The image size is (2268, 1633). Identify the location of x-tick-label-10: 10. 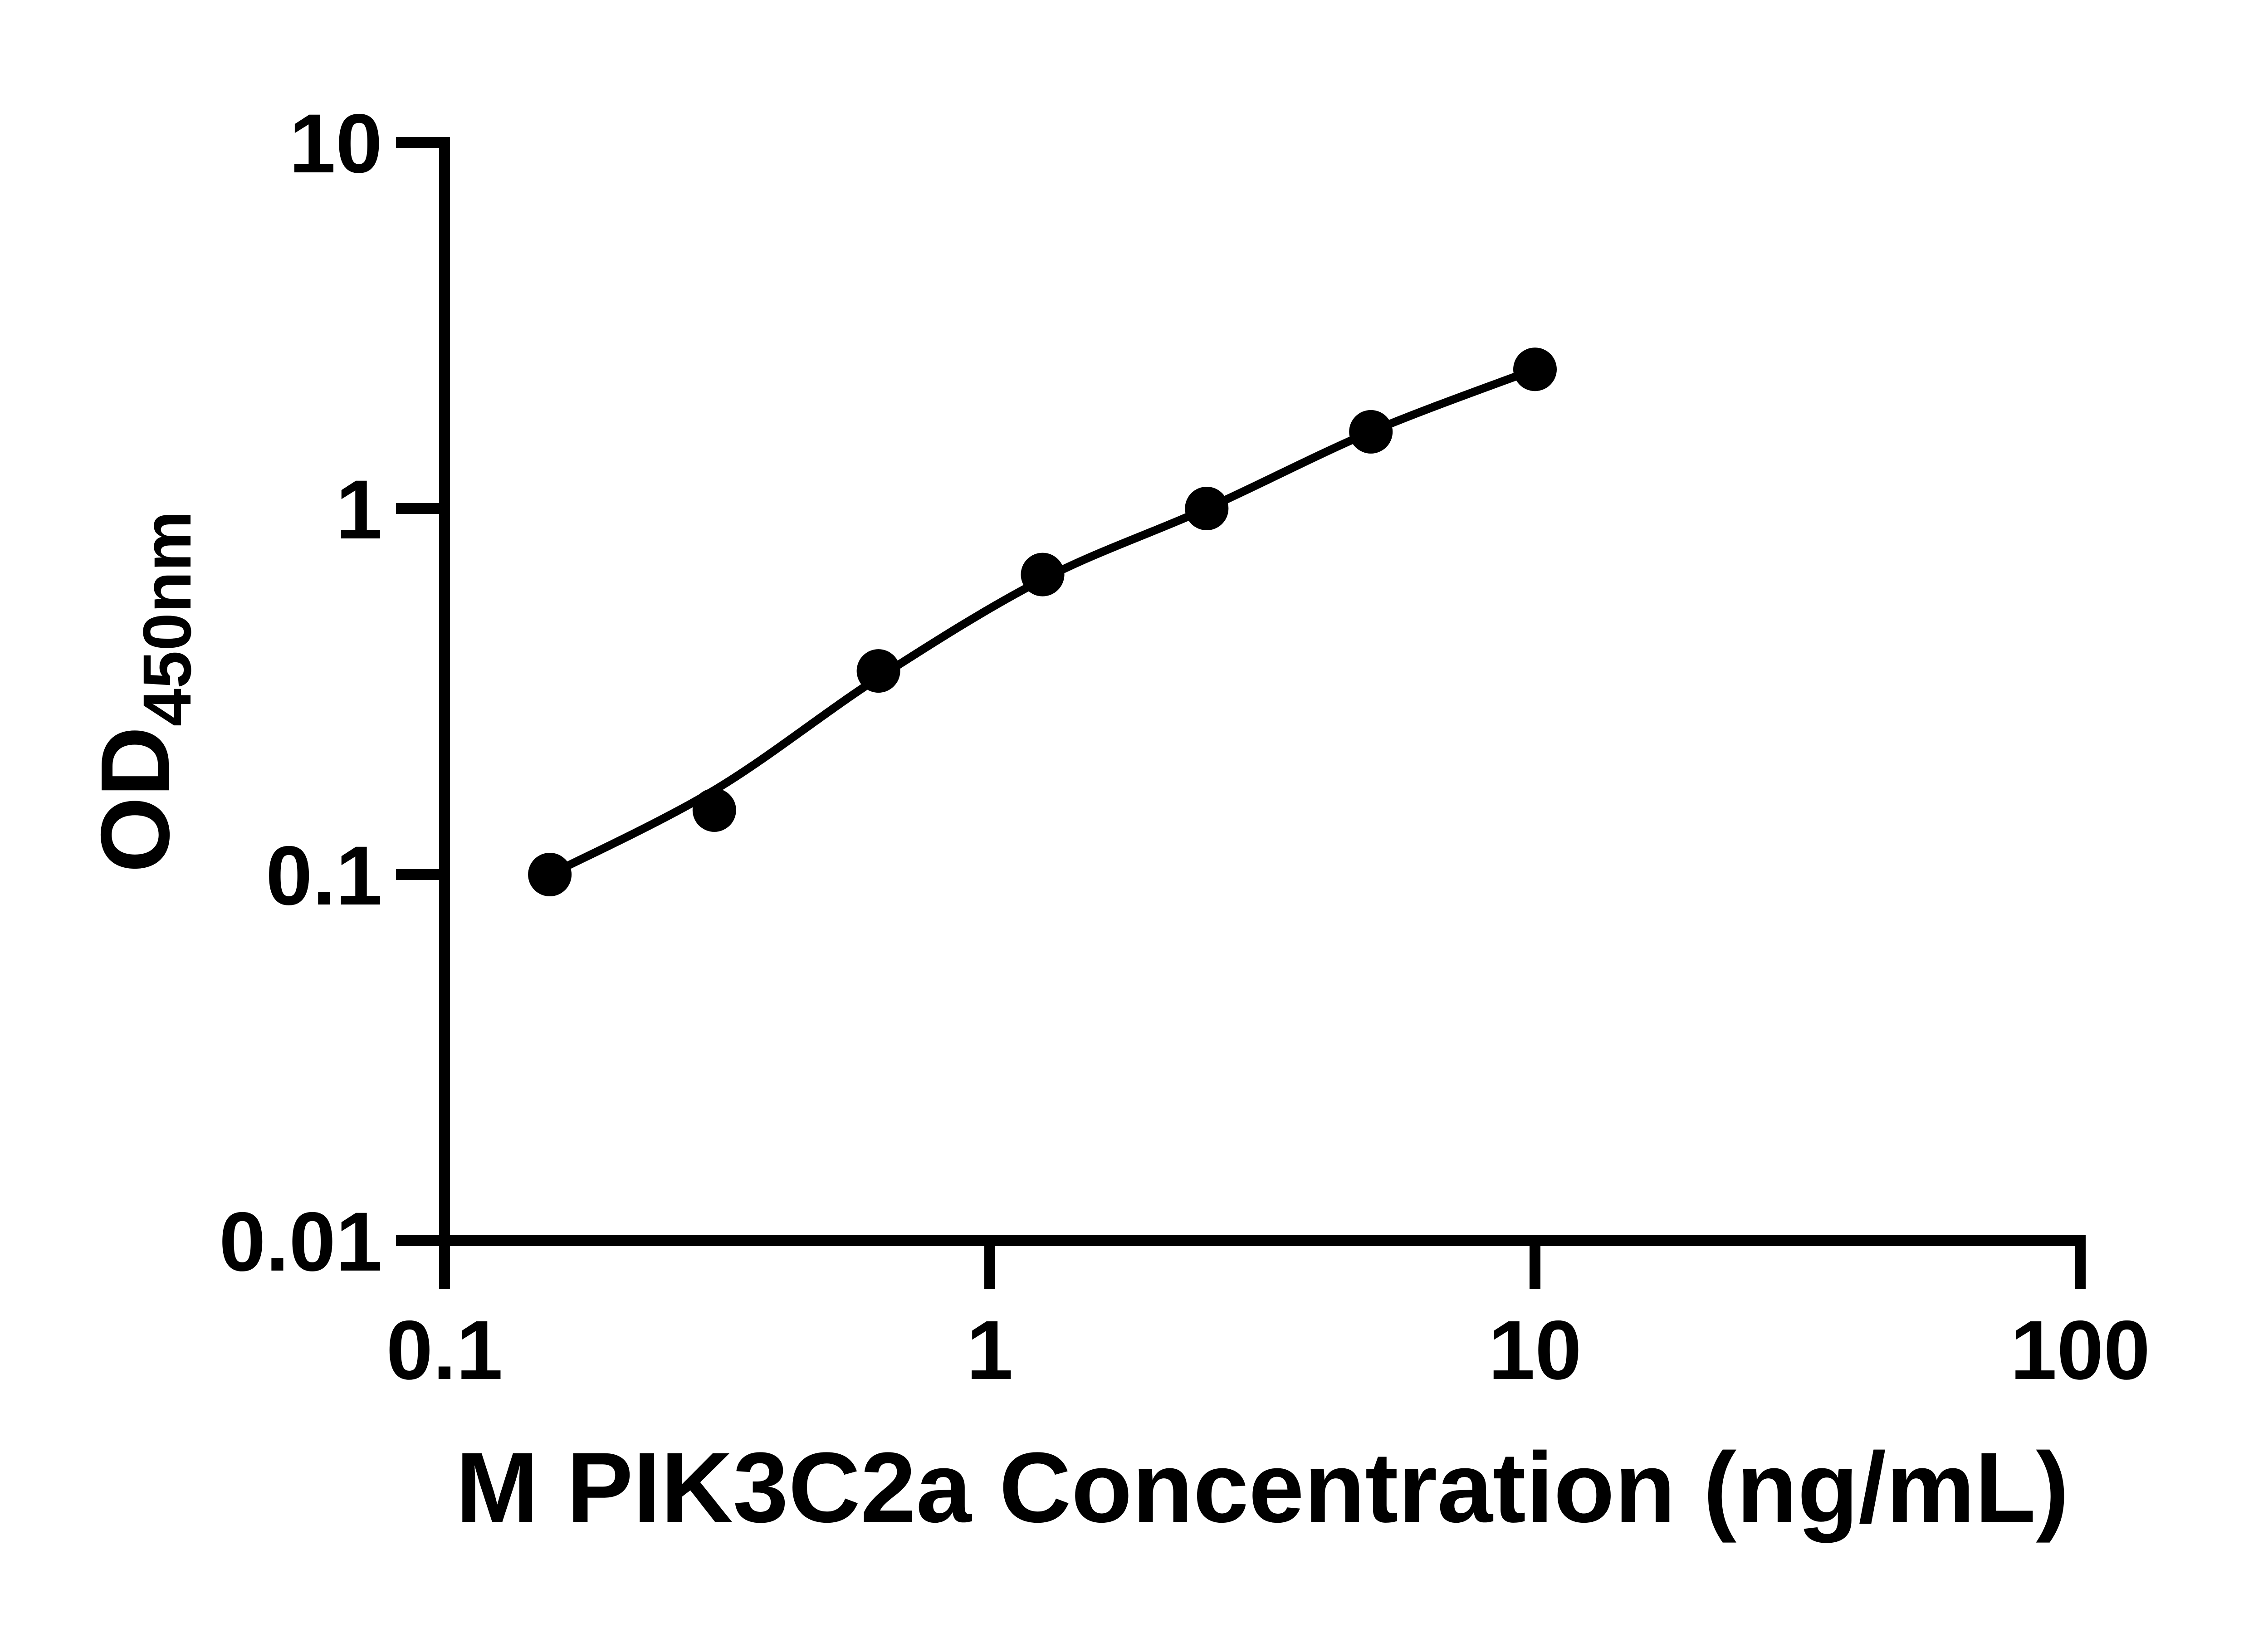
(1535, 1350).